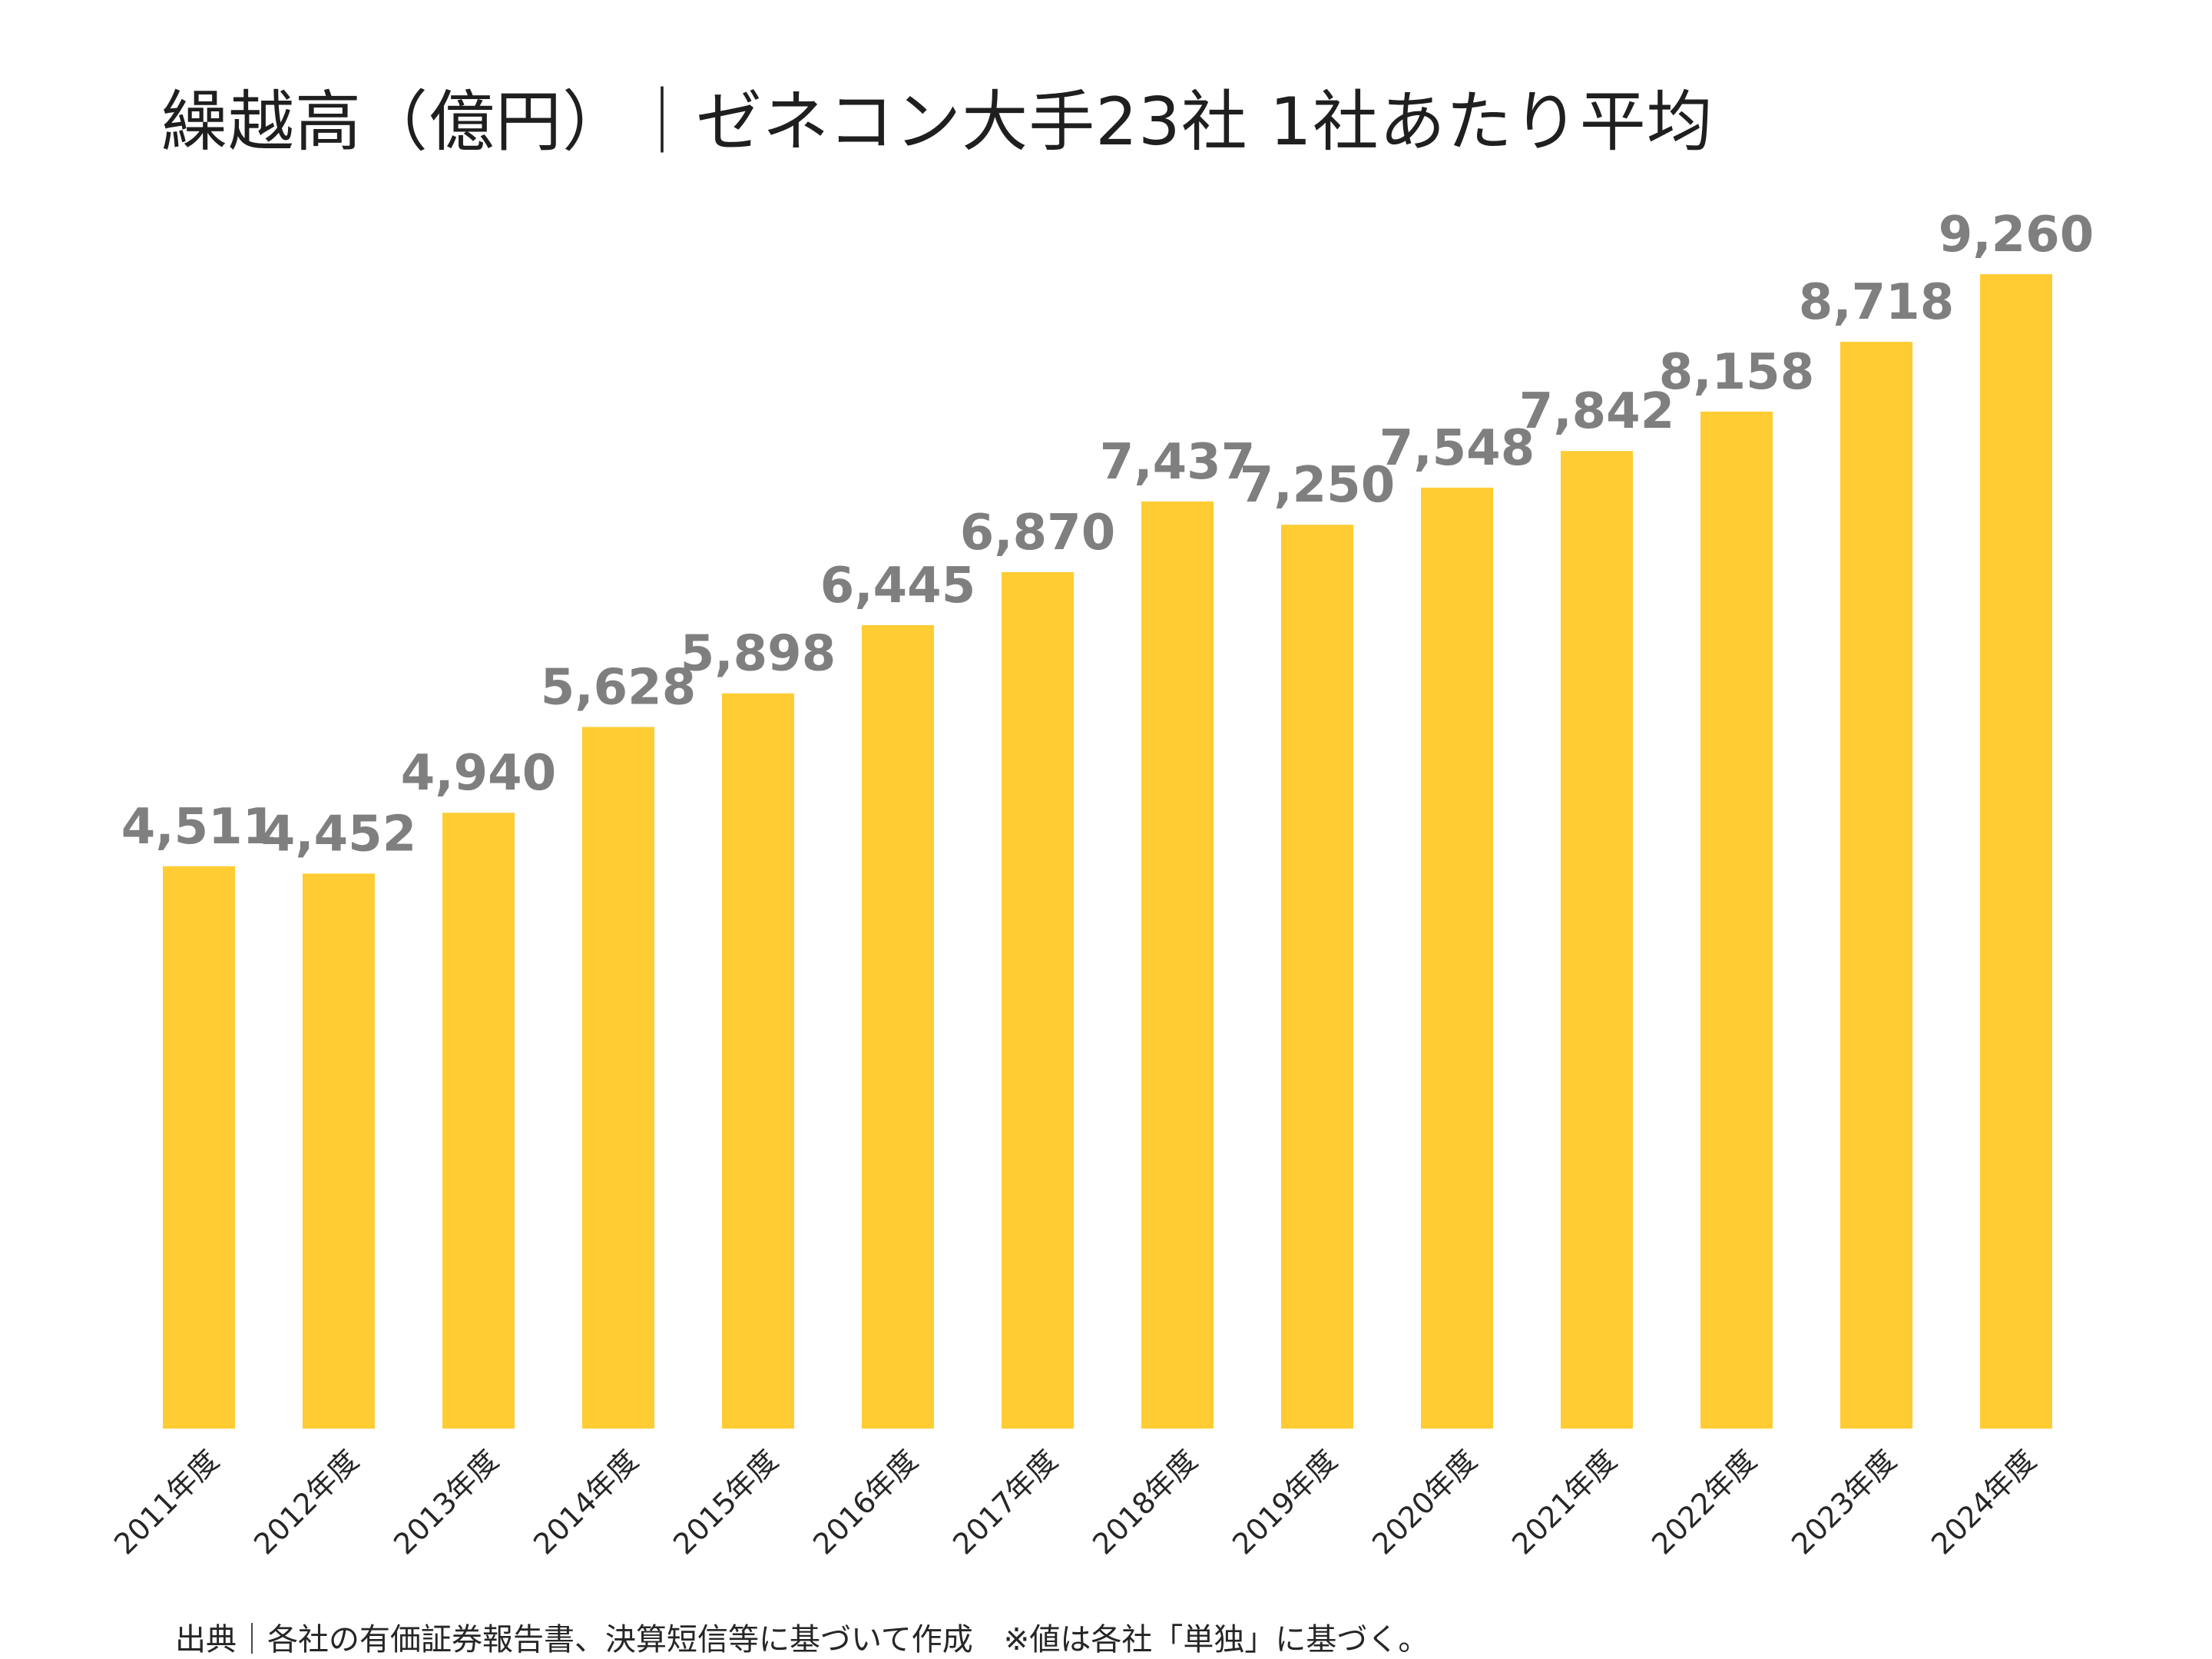 The height and width of the screenshot is (1659, 2212). I want to click on chart-title: 繰越高（億円）｜ゼネコン大手23社 1社あたり平均, so click(938, 123).